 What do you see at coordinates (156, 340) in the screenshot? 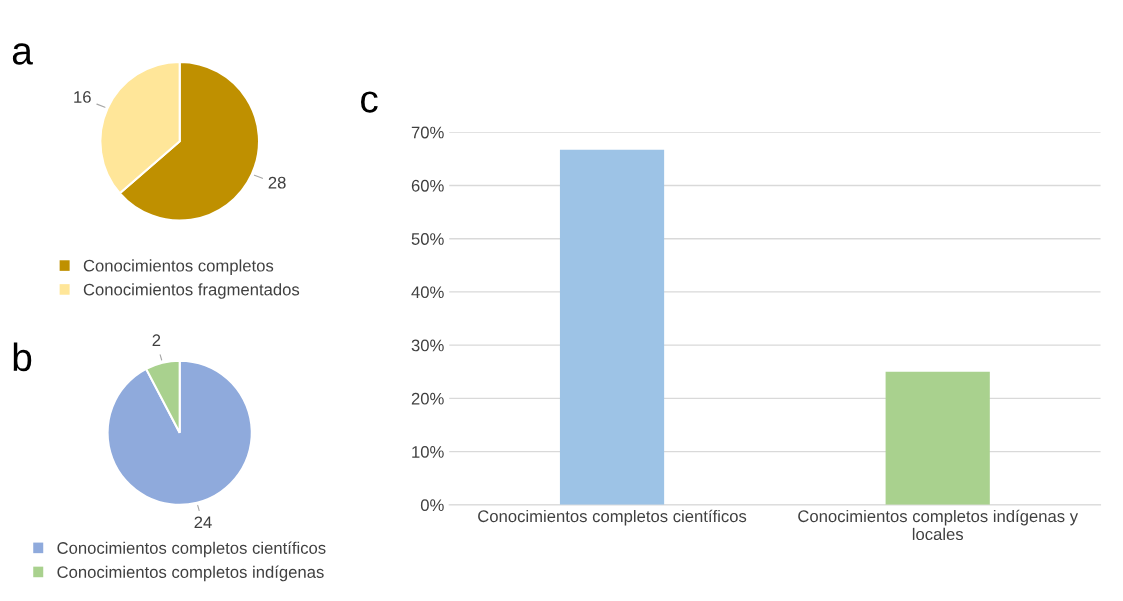
I see `data-label: 2` at bounding box center [156, 340].